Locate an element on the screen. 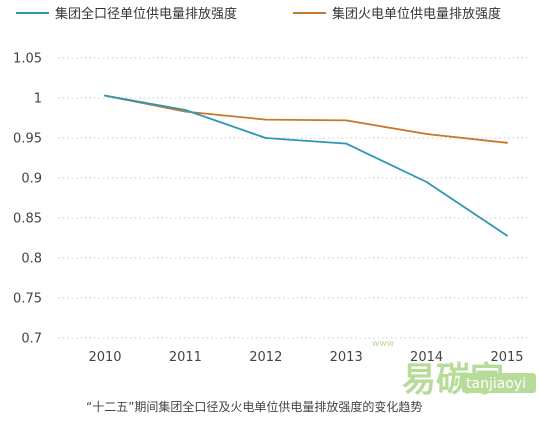 Image resolution: width=539 pixels, height=428 pixels. watermark-site-badge is located at coordinates (499, 383).